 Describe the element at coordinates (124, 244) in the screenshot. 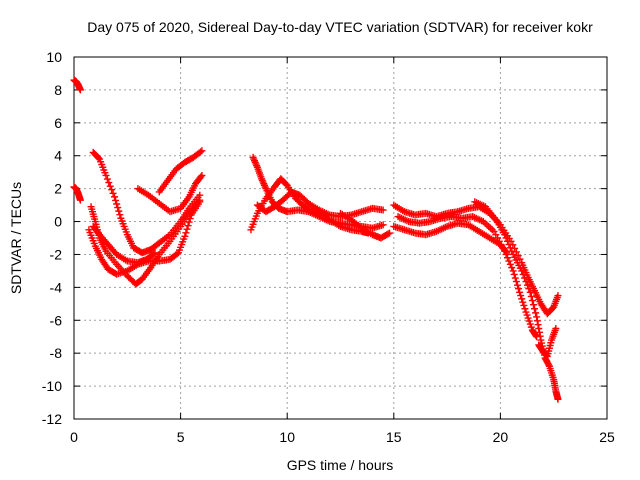

I see `series-arc-f` at that location.